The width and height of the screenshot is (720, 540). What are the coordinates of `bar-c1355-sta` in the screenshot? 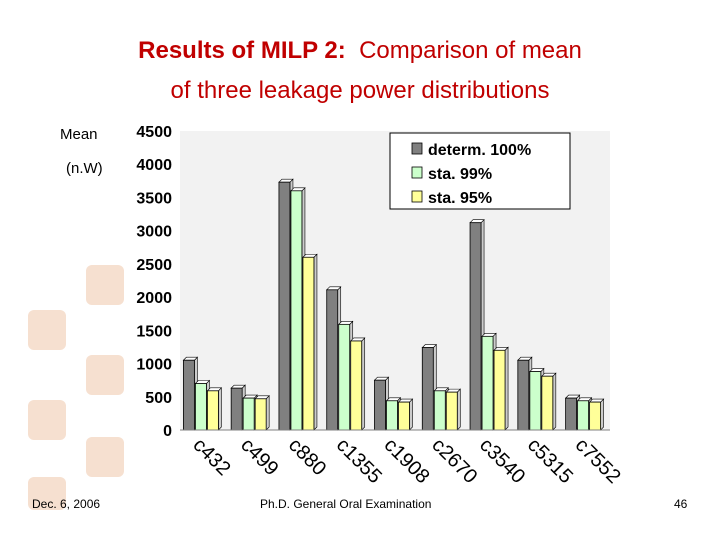 It's located at (357, 384).